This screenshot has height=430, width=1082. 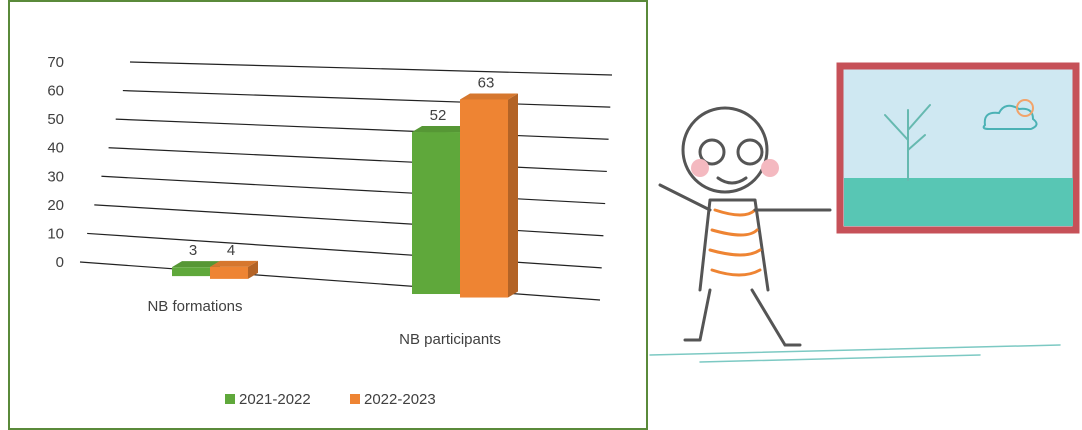 What do you see at coordinates (55, 91) in the screenshot?
I see `y-tick-label: 60` at bounding box center [55, 91].